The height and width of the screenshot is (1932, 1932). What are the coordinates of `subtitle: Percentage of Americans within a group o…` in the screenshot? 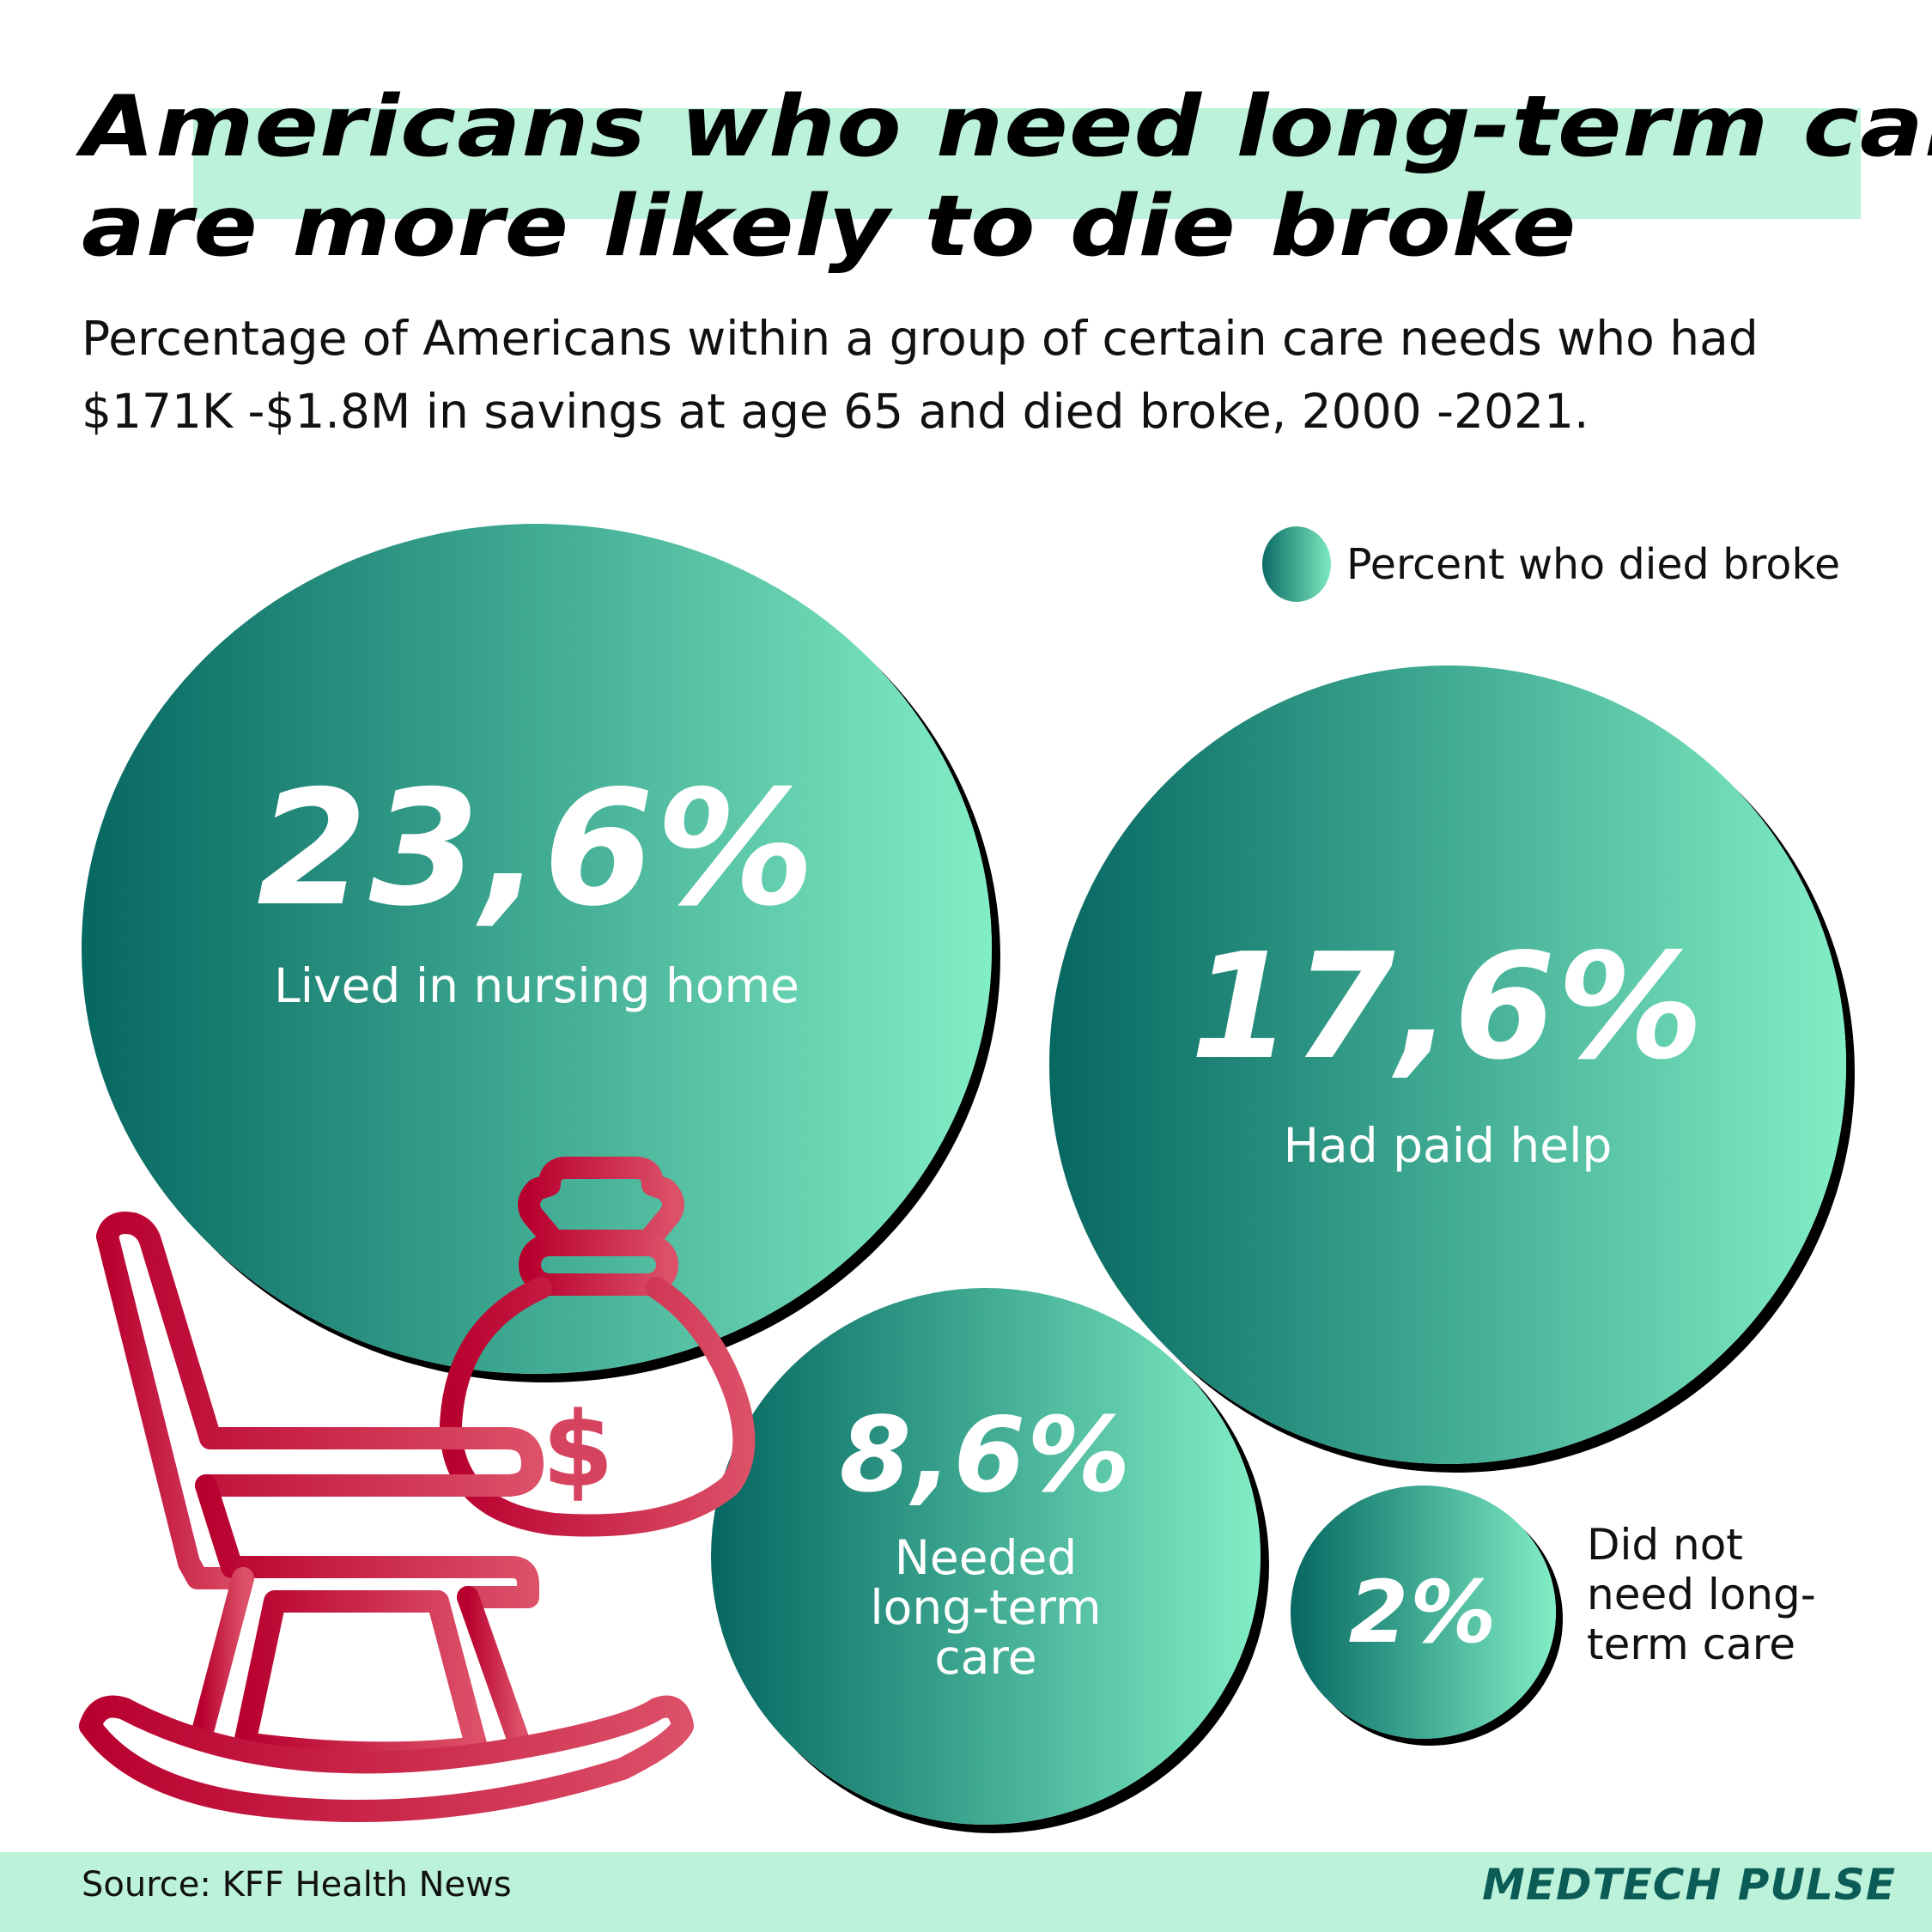 It's located at (984, 375).